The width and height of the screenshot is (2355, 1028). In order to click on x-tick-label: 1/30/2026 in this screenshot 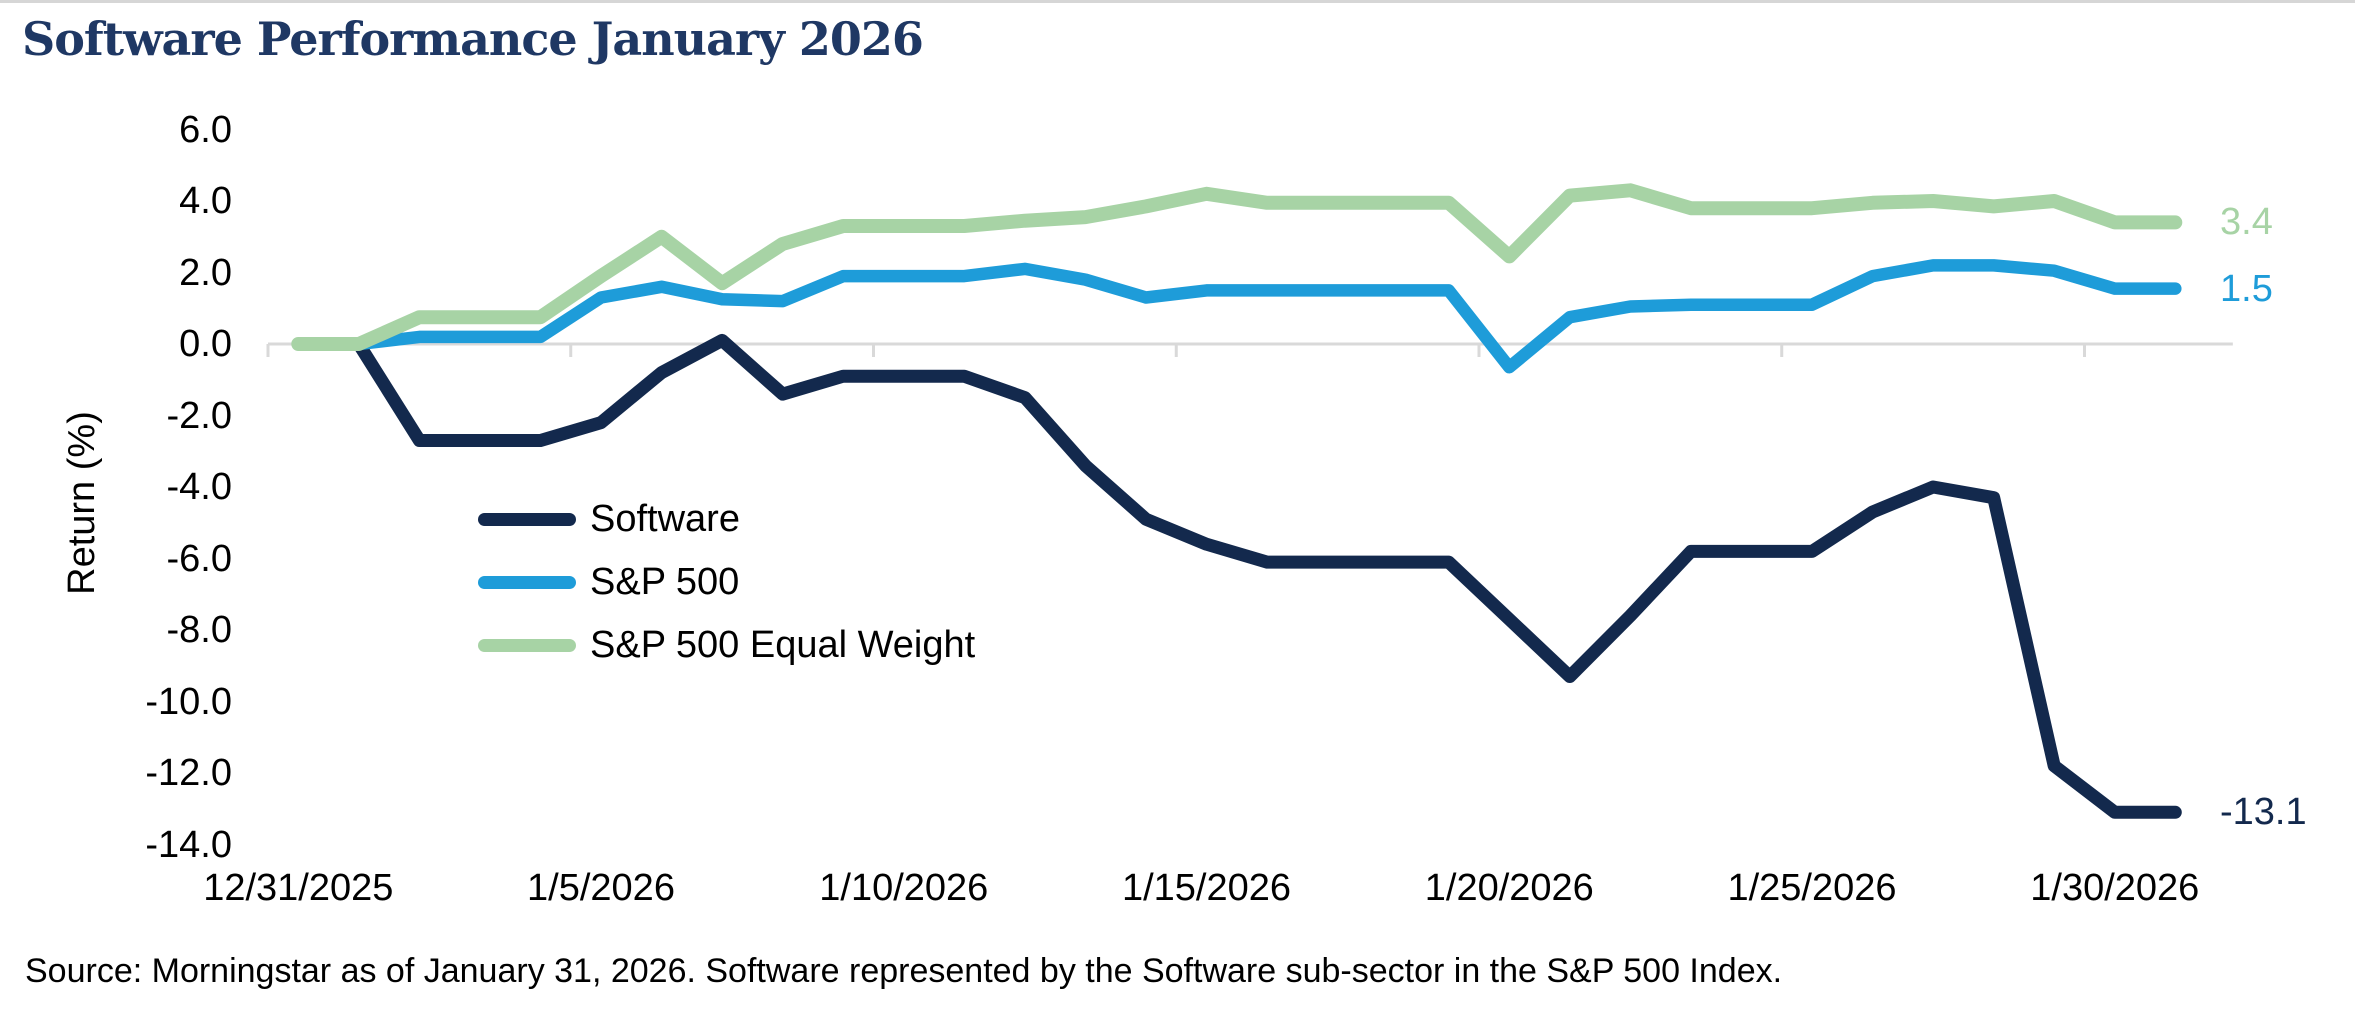, I will do `click(2115, 888)`.